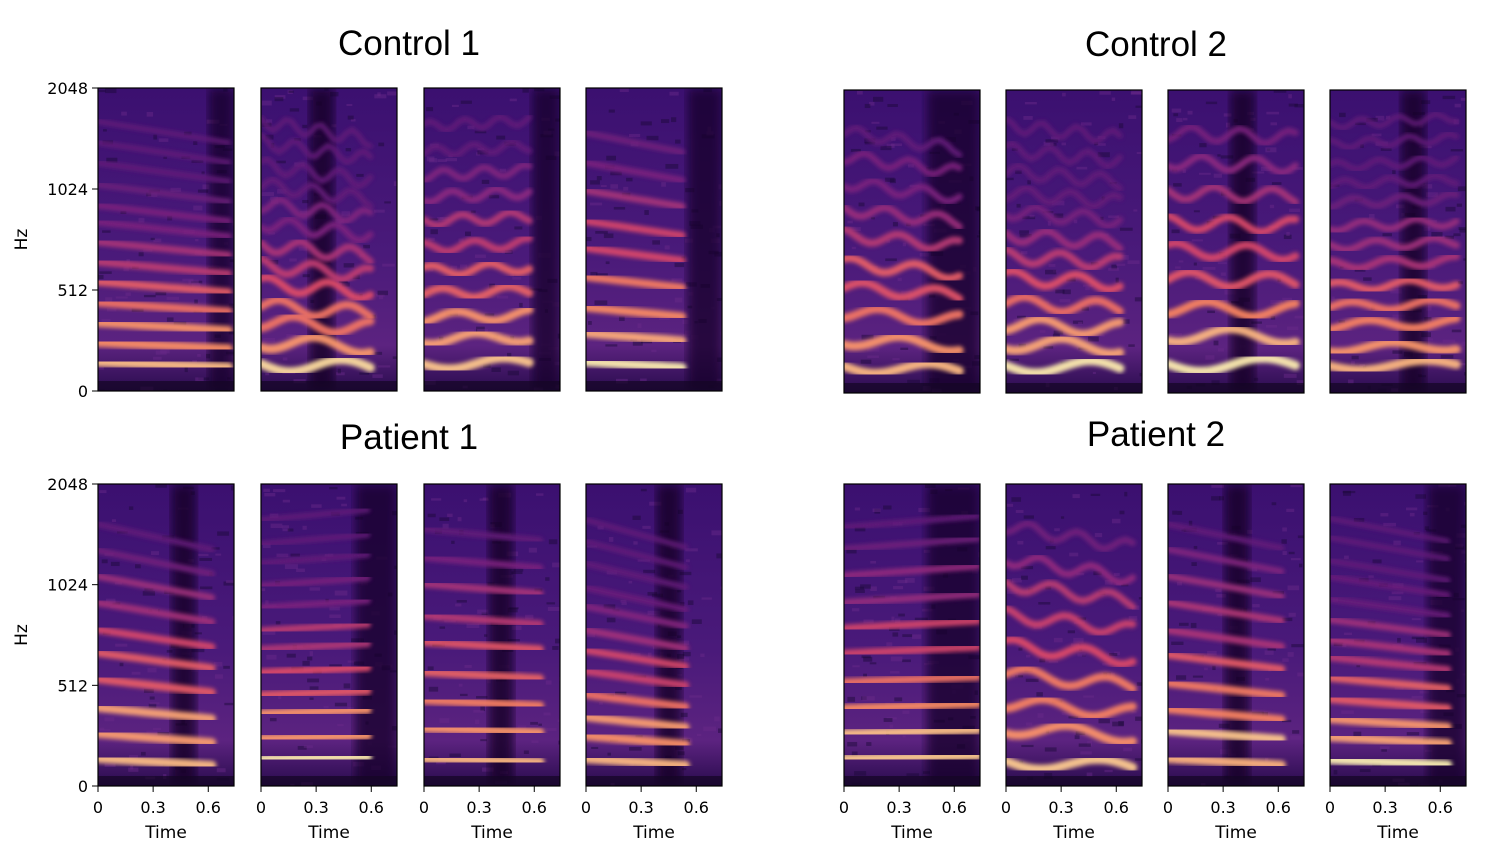 The height and width of the screenshot is (856, 1485). Describe the element at coordinates (1156, 434) in the screenshot. I see `group-title: Patient 2` at that location.